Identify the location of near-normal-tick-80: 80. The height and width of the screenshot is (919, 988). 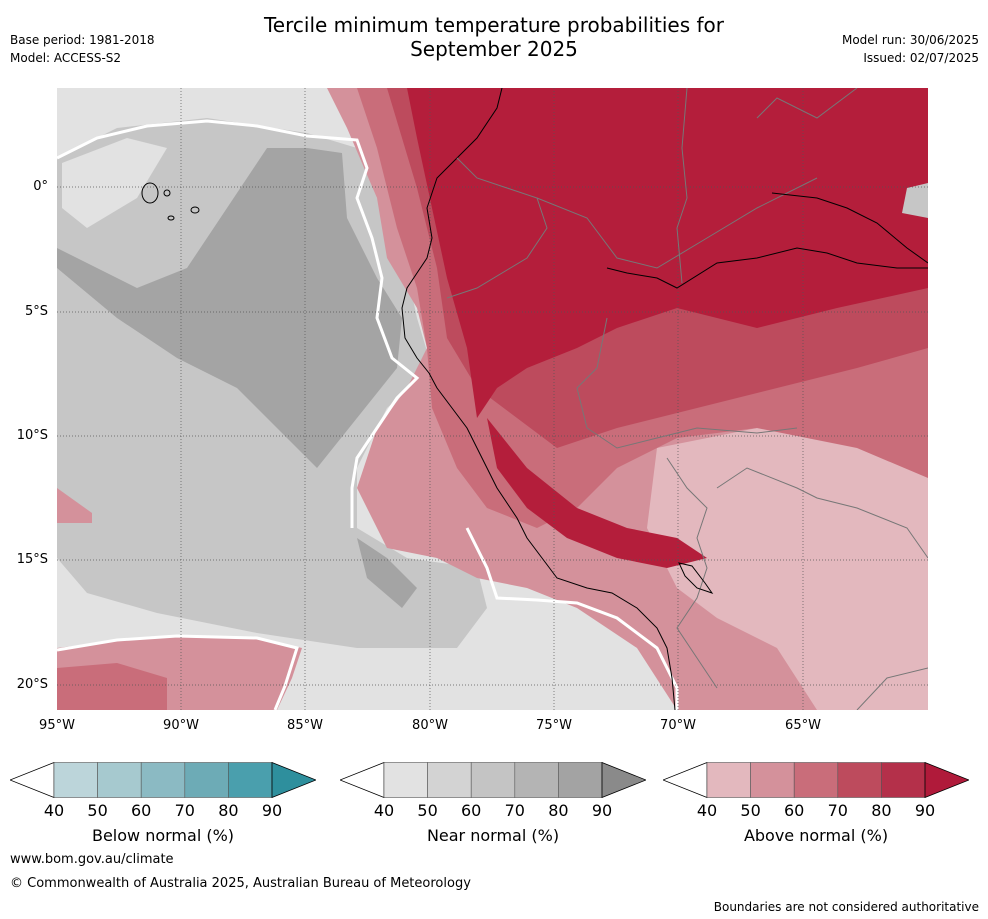
(558, 810).